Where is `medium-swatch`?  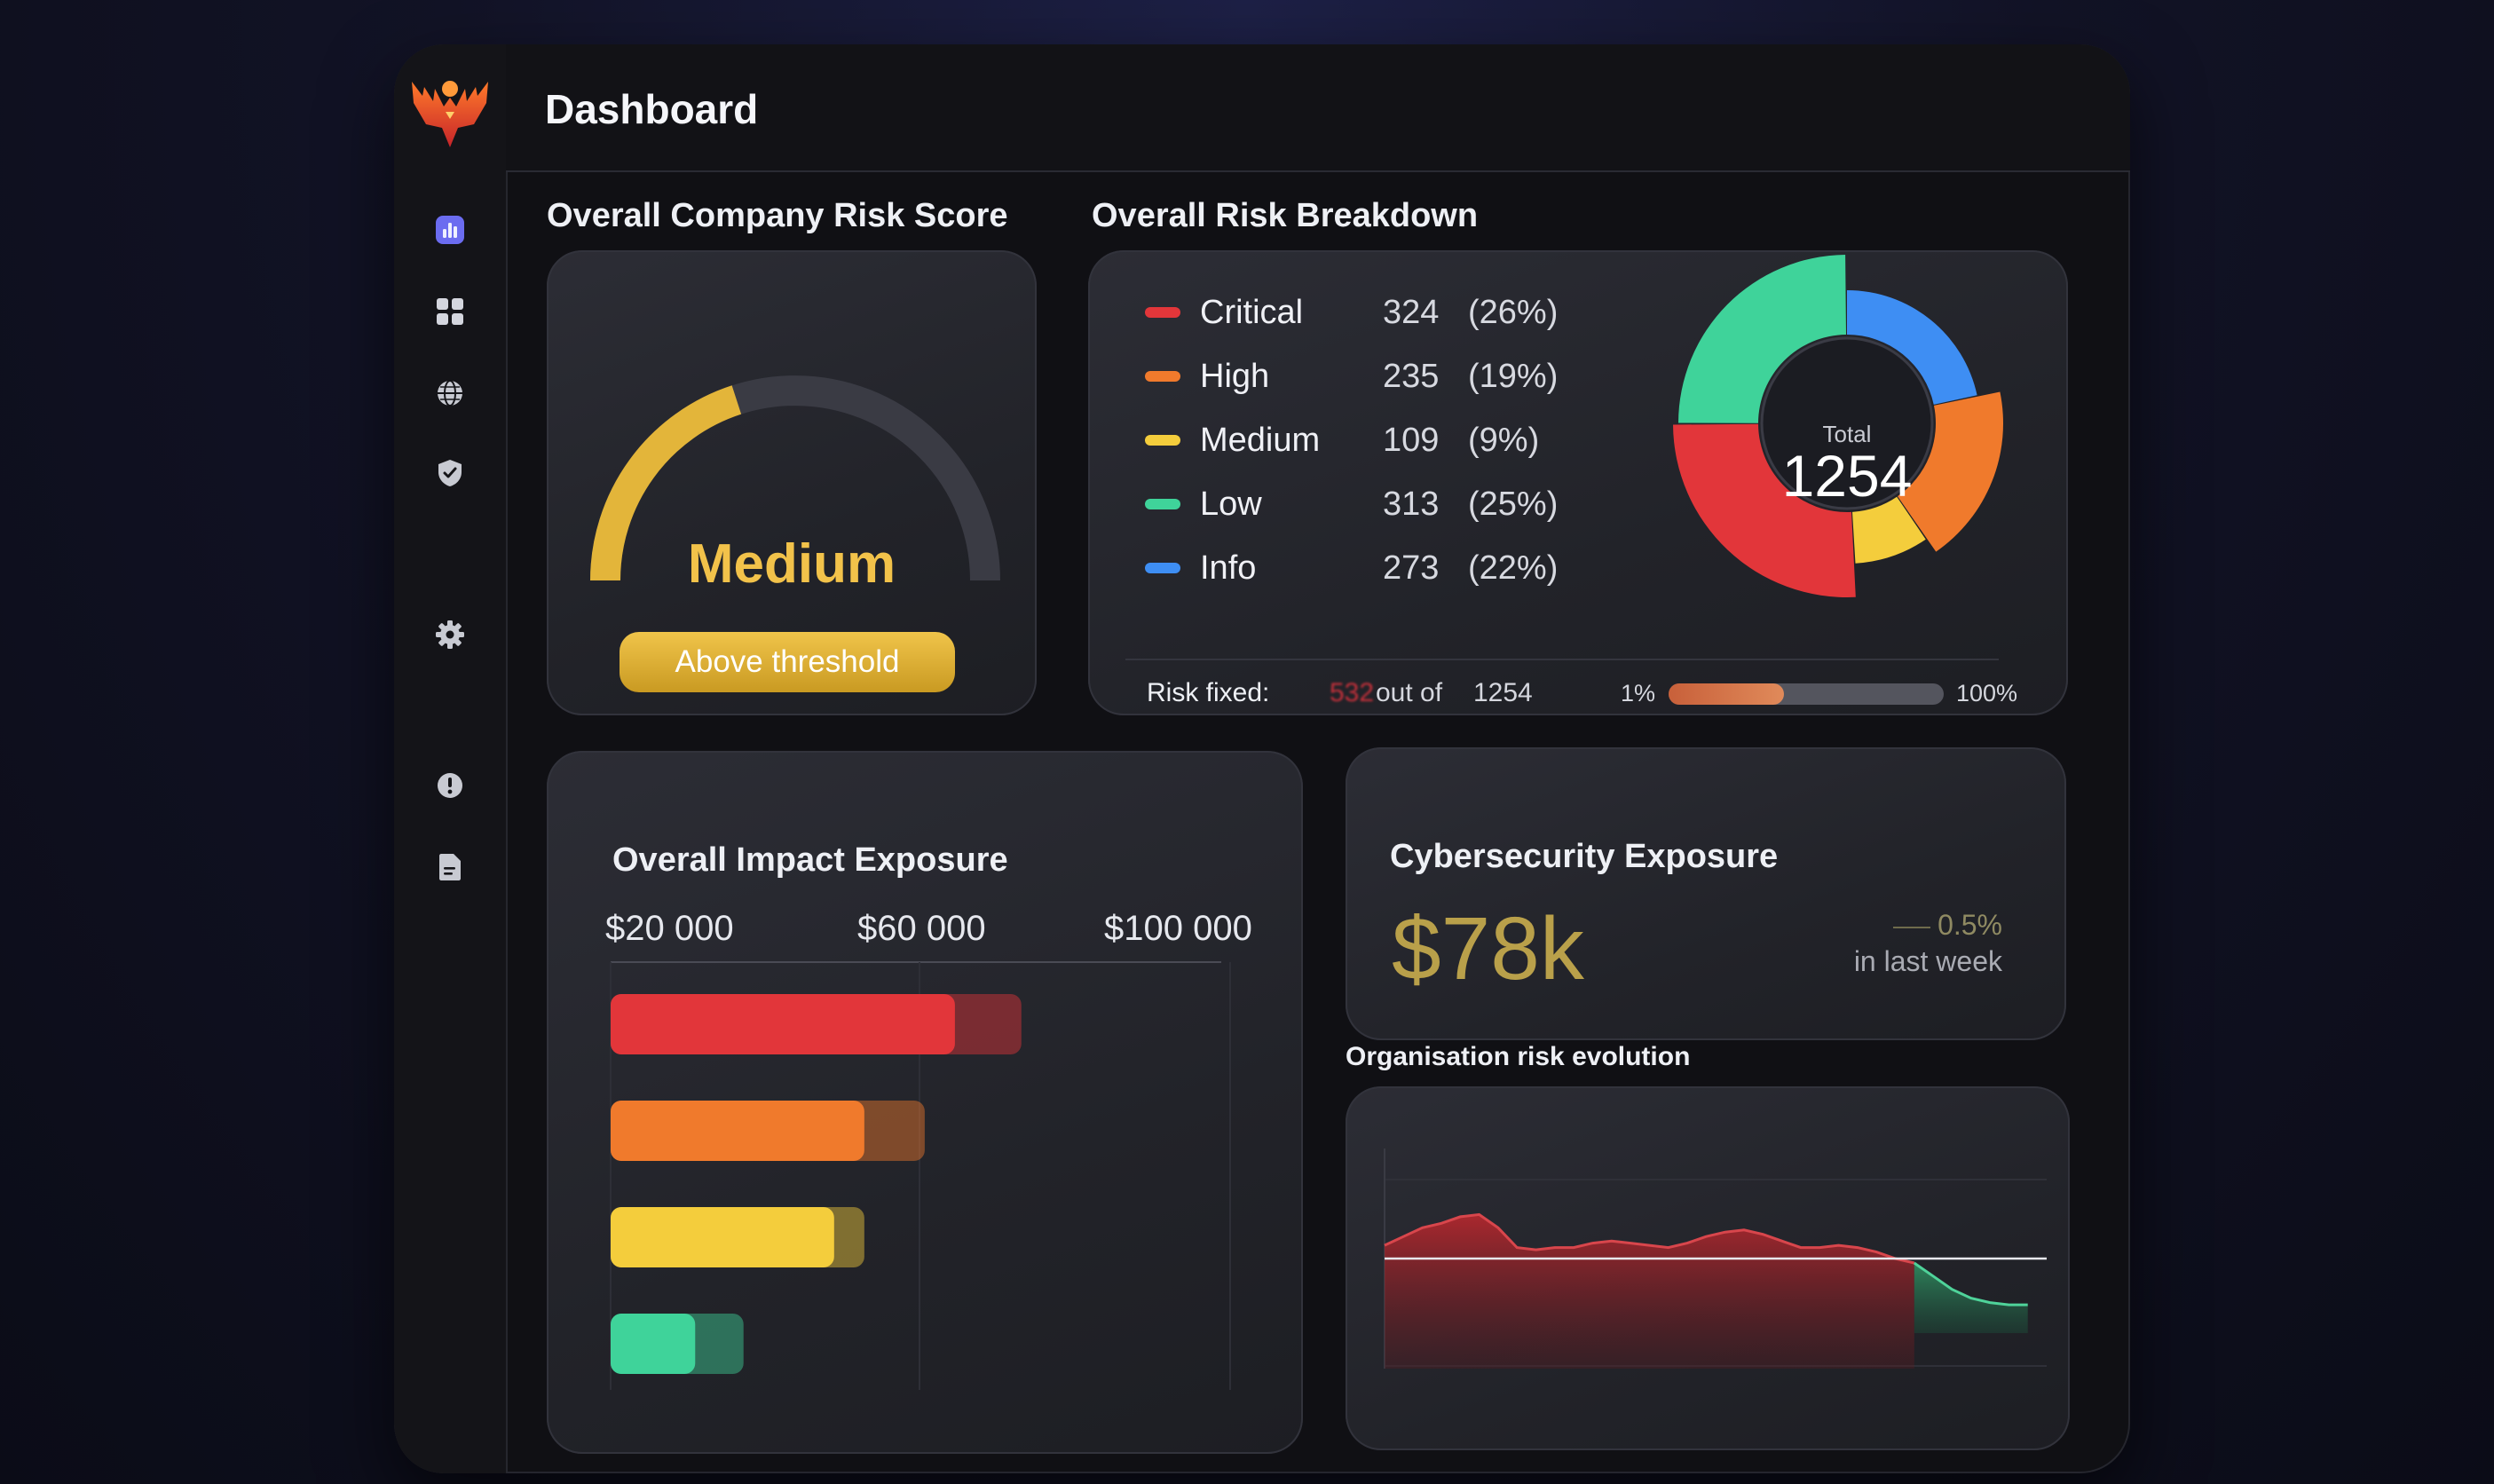
medium-swatch is located at coordinates (1162, 441).